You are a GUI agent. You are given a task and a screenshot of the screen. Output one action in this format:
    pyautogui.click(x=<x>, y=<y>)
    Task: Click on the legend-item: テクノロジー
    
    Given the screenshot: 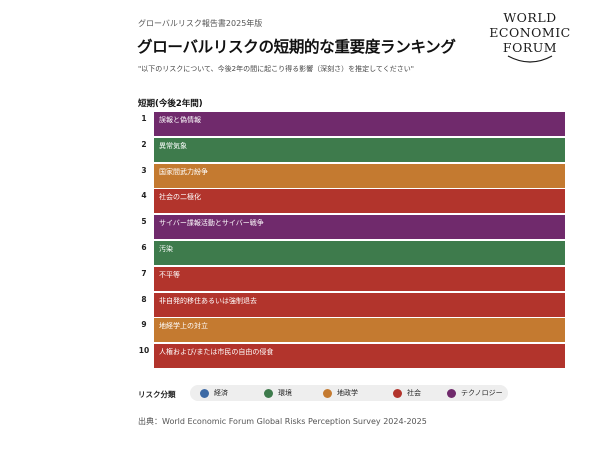 What is the action you would take?
    pyautogui.click(x=475, y=393)
    